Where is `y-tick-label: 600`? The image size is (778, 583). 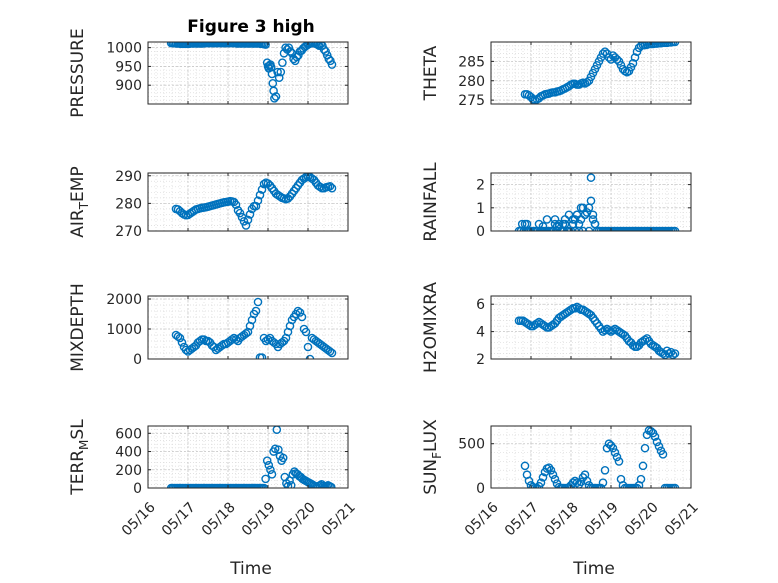
y-tick-label: 600 is located at coordinates (128, 434).